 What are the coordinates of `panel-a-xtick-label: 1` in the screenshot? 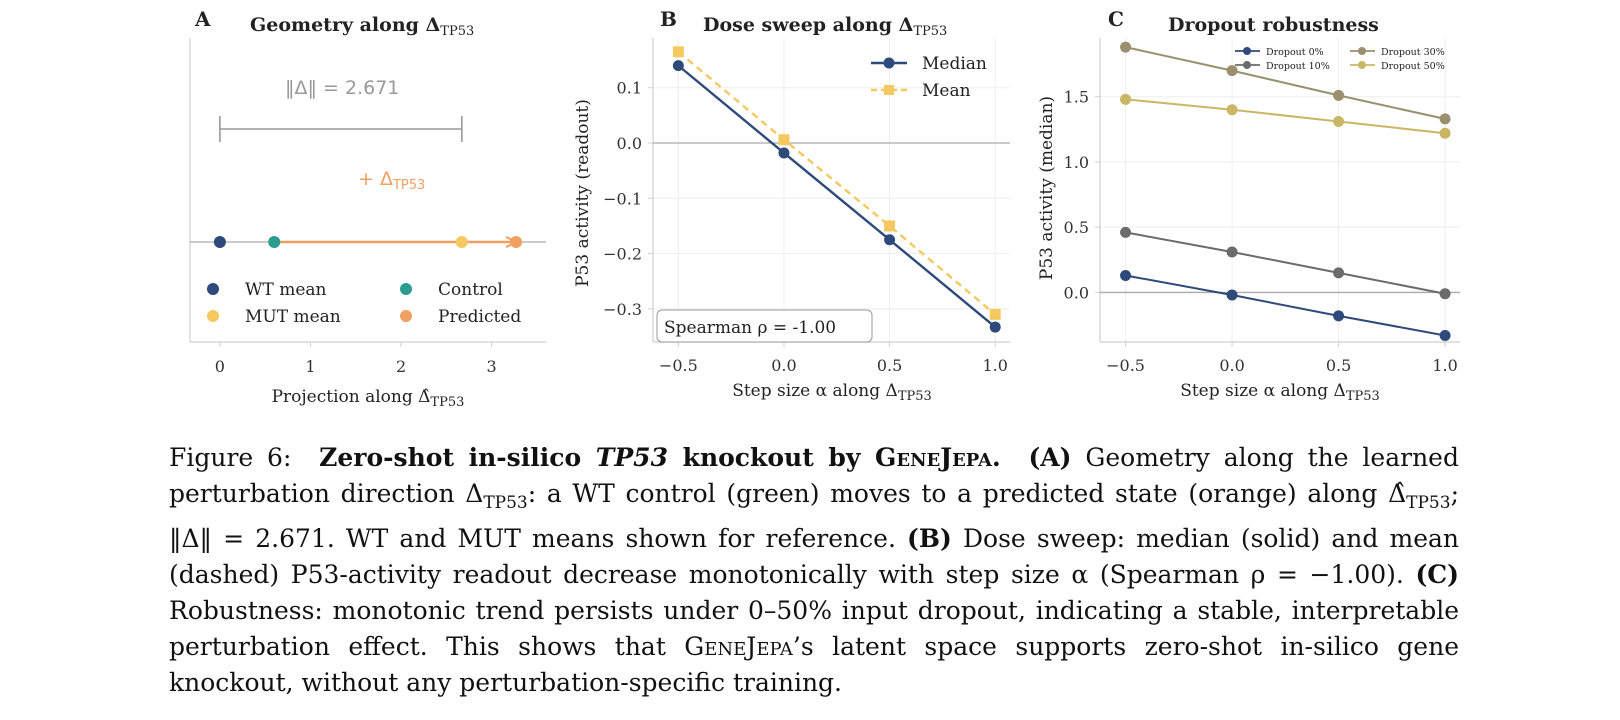 It's located at (310, 366).